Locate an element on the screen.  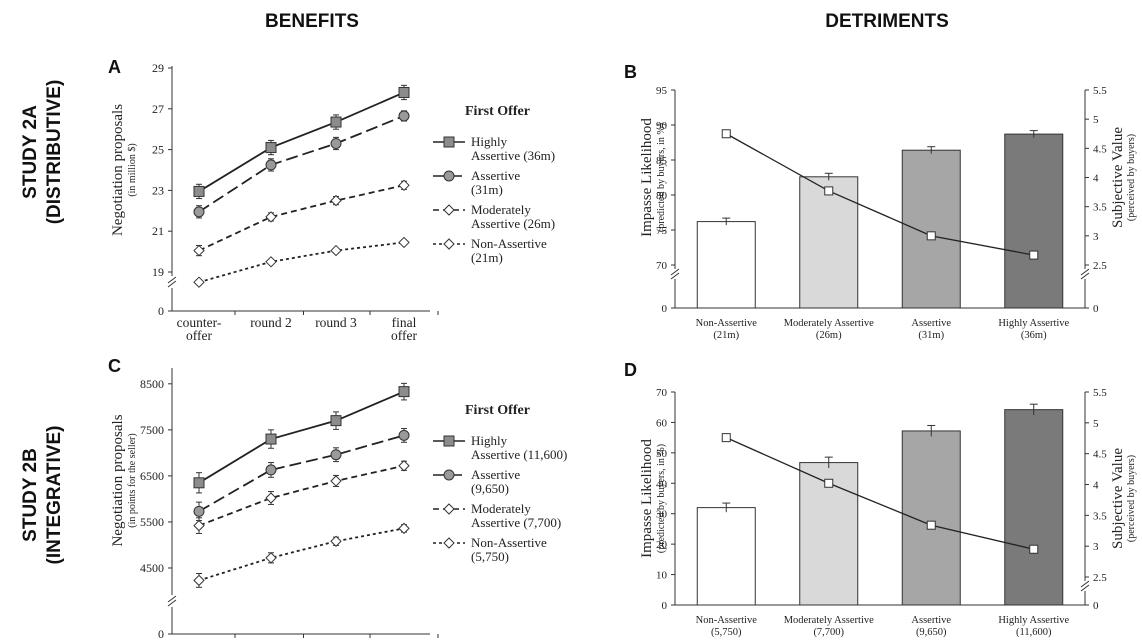
panel-c-y-axis-title: Negotiation proposals is located at coordinates (118, 480).